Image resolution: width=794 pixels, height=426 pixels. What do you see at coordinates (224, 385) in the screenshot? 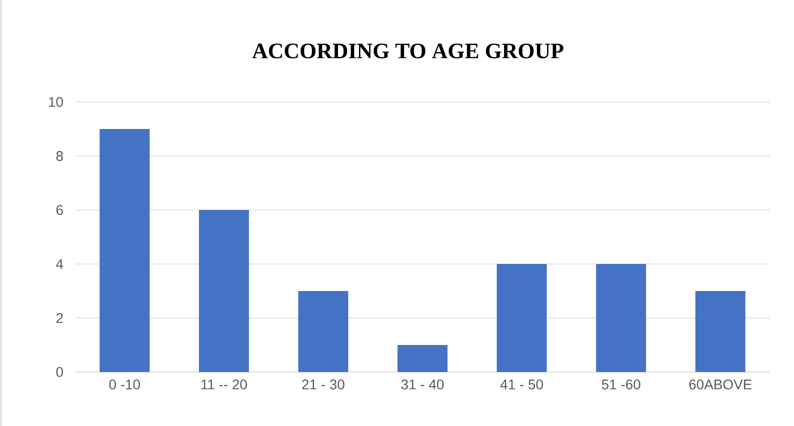
I see `x-tick-label: 11 -- 20` at bounding box center [224, 385].